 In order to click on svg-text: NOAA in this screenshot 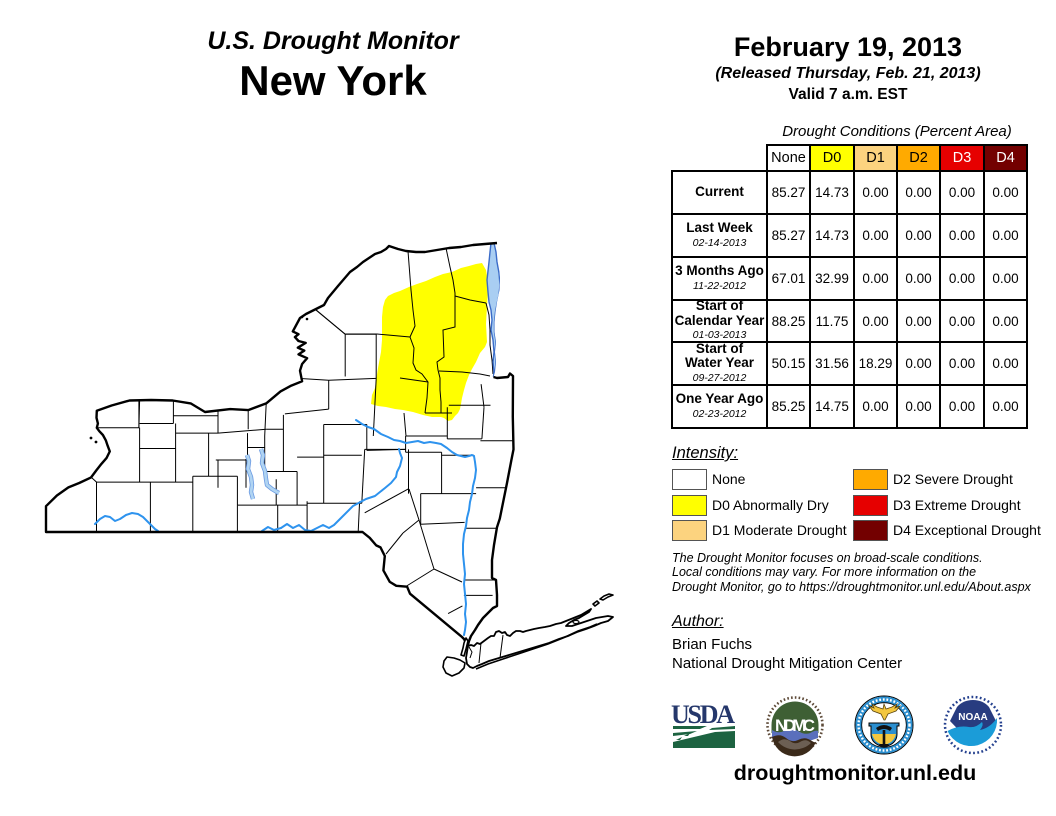, I will do `click(972, 717)`.